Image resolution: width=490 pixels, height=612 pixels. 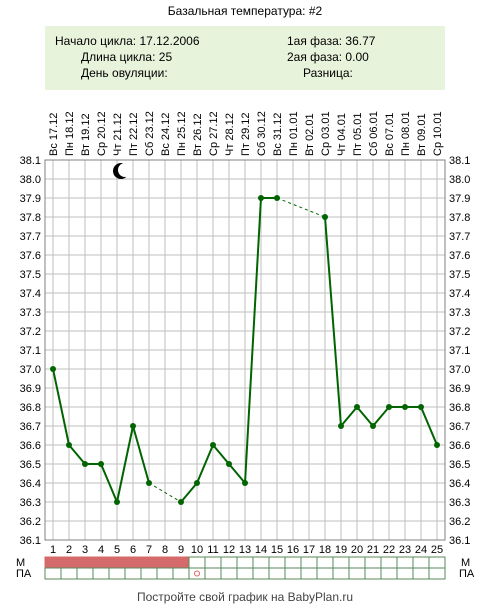 I want to click on y-tick-label-left: 36.2, so click(x=30, y=522).